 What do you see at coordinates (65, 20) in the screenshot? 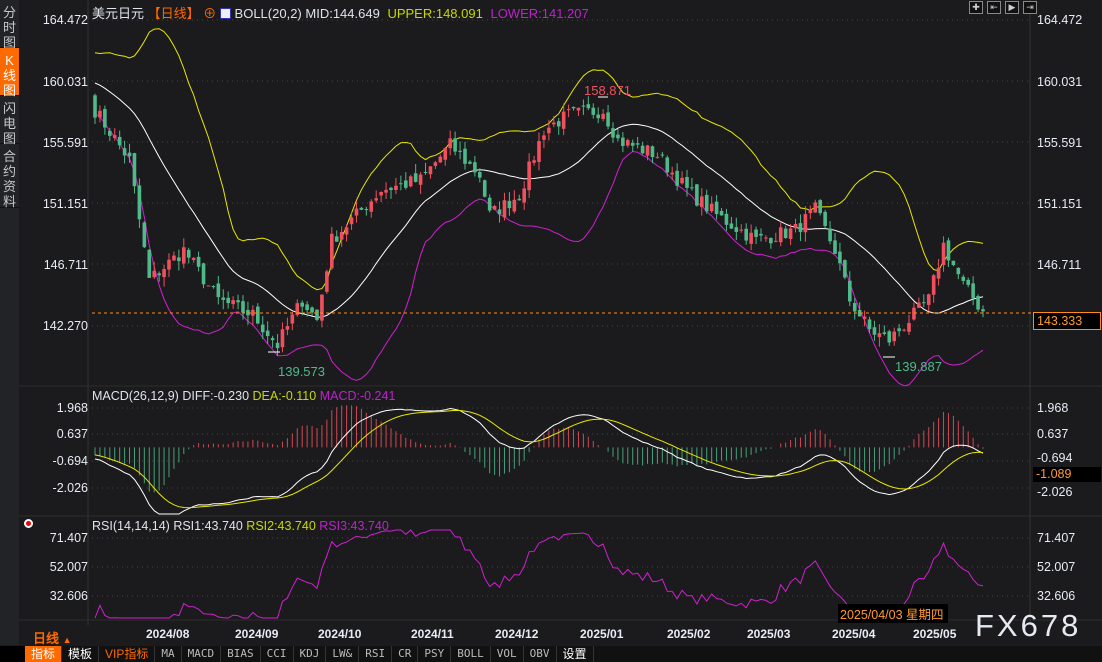
I see `price-tick: 164.472` at bounding box center [65, 20].